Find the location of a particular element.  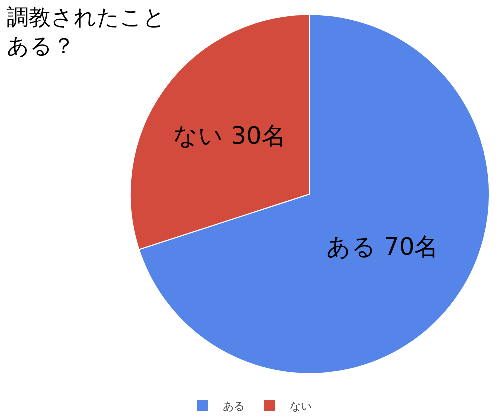

chart-title: 調教されたことある？ is located at coordinates (86, 33).